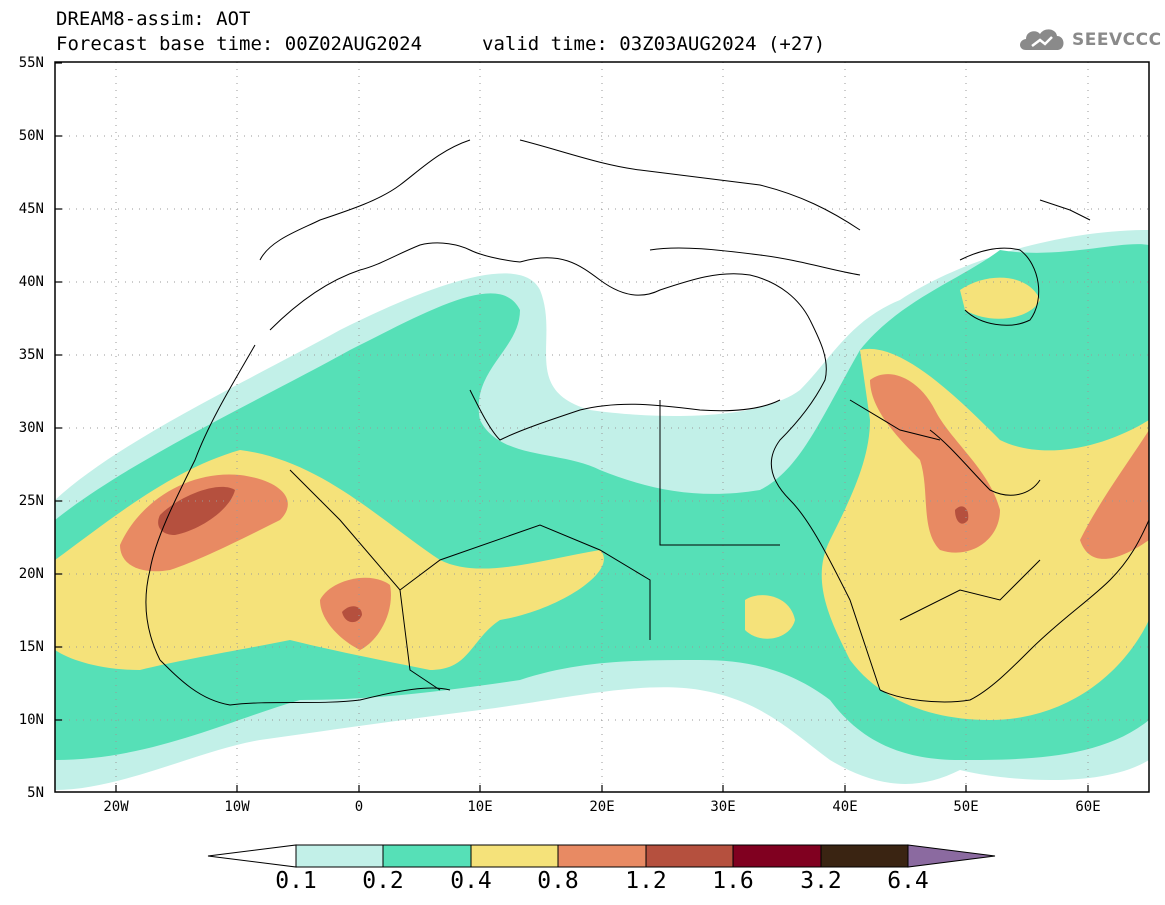 The image size is (1165, 905). Describe the element at coordinates (1114, 494) in the screenshot. I see `aot-band-0.8-east` at that location.